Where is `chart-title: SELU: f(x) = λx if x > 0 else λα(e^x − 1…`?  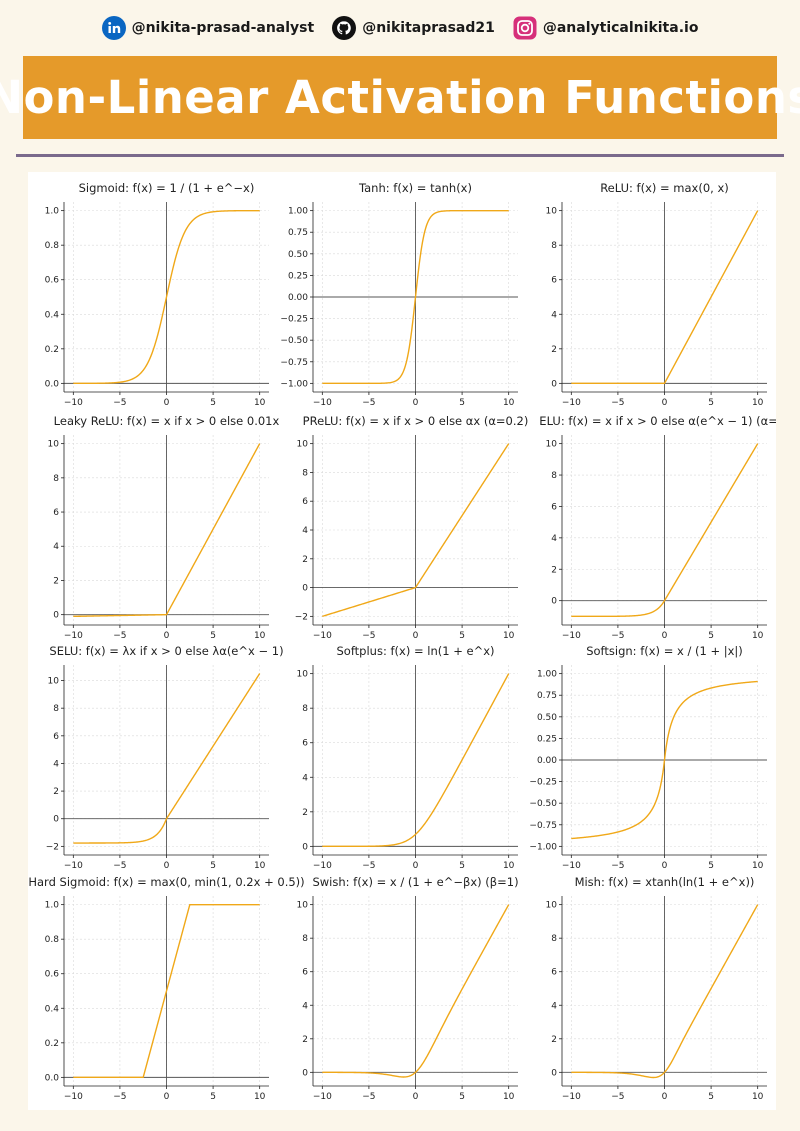 chart-title: SELU: f(x) = λx if x > 0 else λα(e^x − 1… is located at coordinates (166, 651).